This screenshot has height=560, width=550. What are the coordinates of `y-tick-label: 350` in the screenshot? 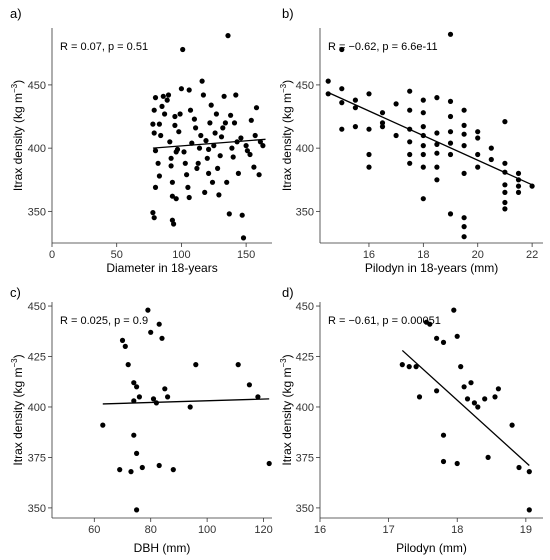 It's located at (305, 212).